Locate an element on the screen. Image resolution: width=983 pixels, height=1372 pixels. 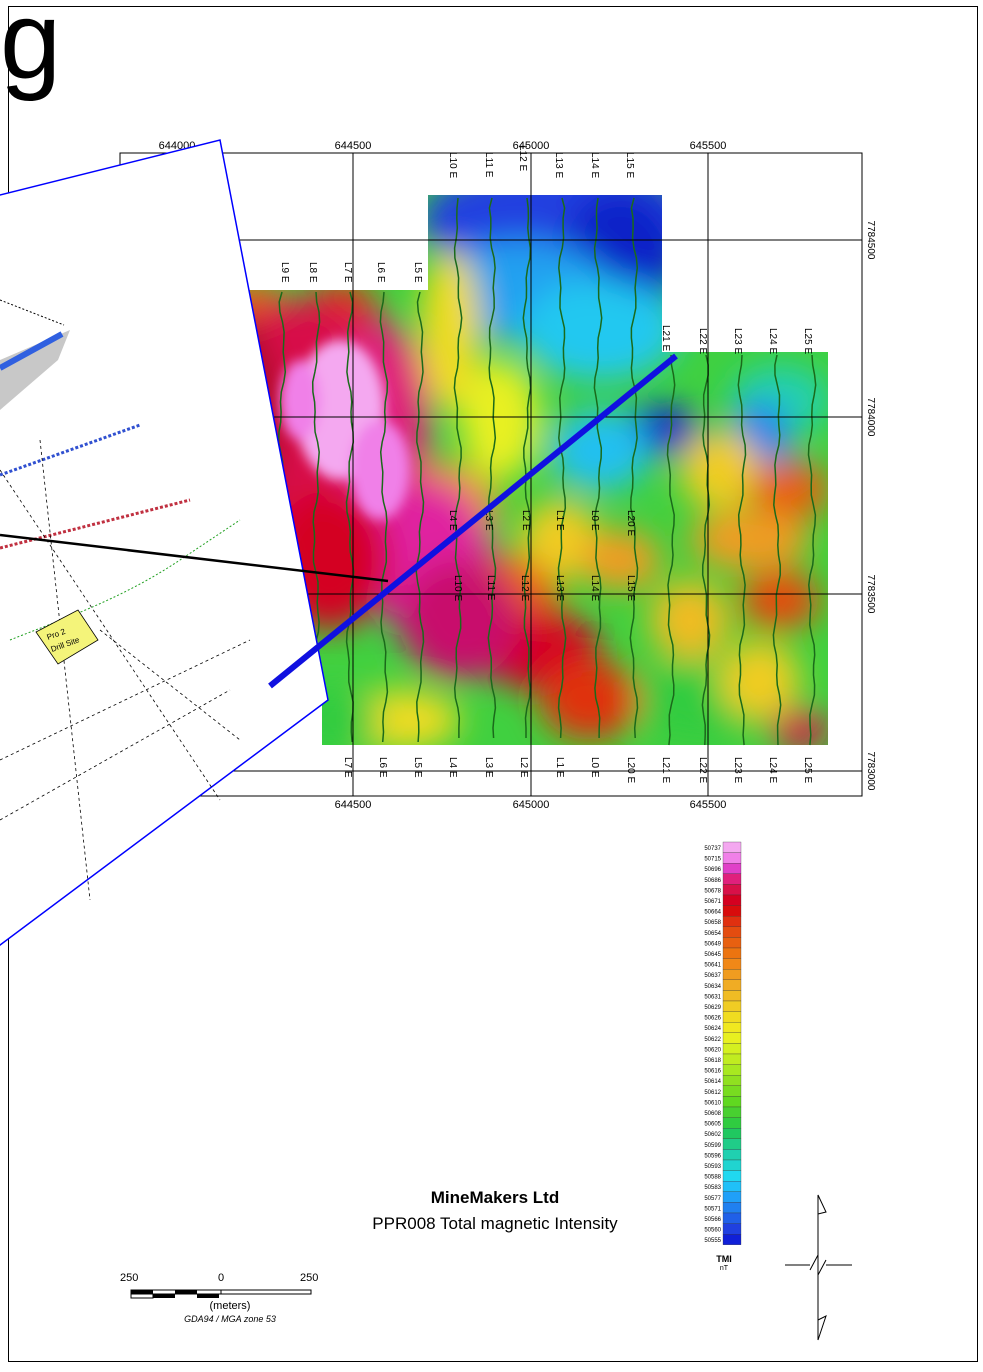
legend-value: 50593 is located at coordinates (712, 1167).